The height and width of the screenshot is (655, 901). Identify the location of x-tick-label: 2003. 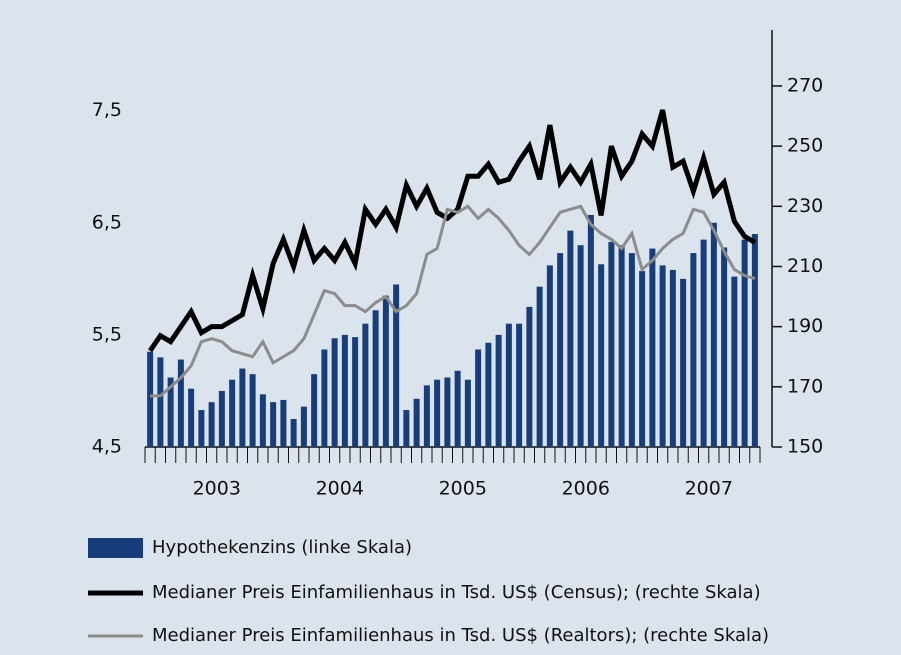
(217, 489).